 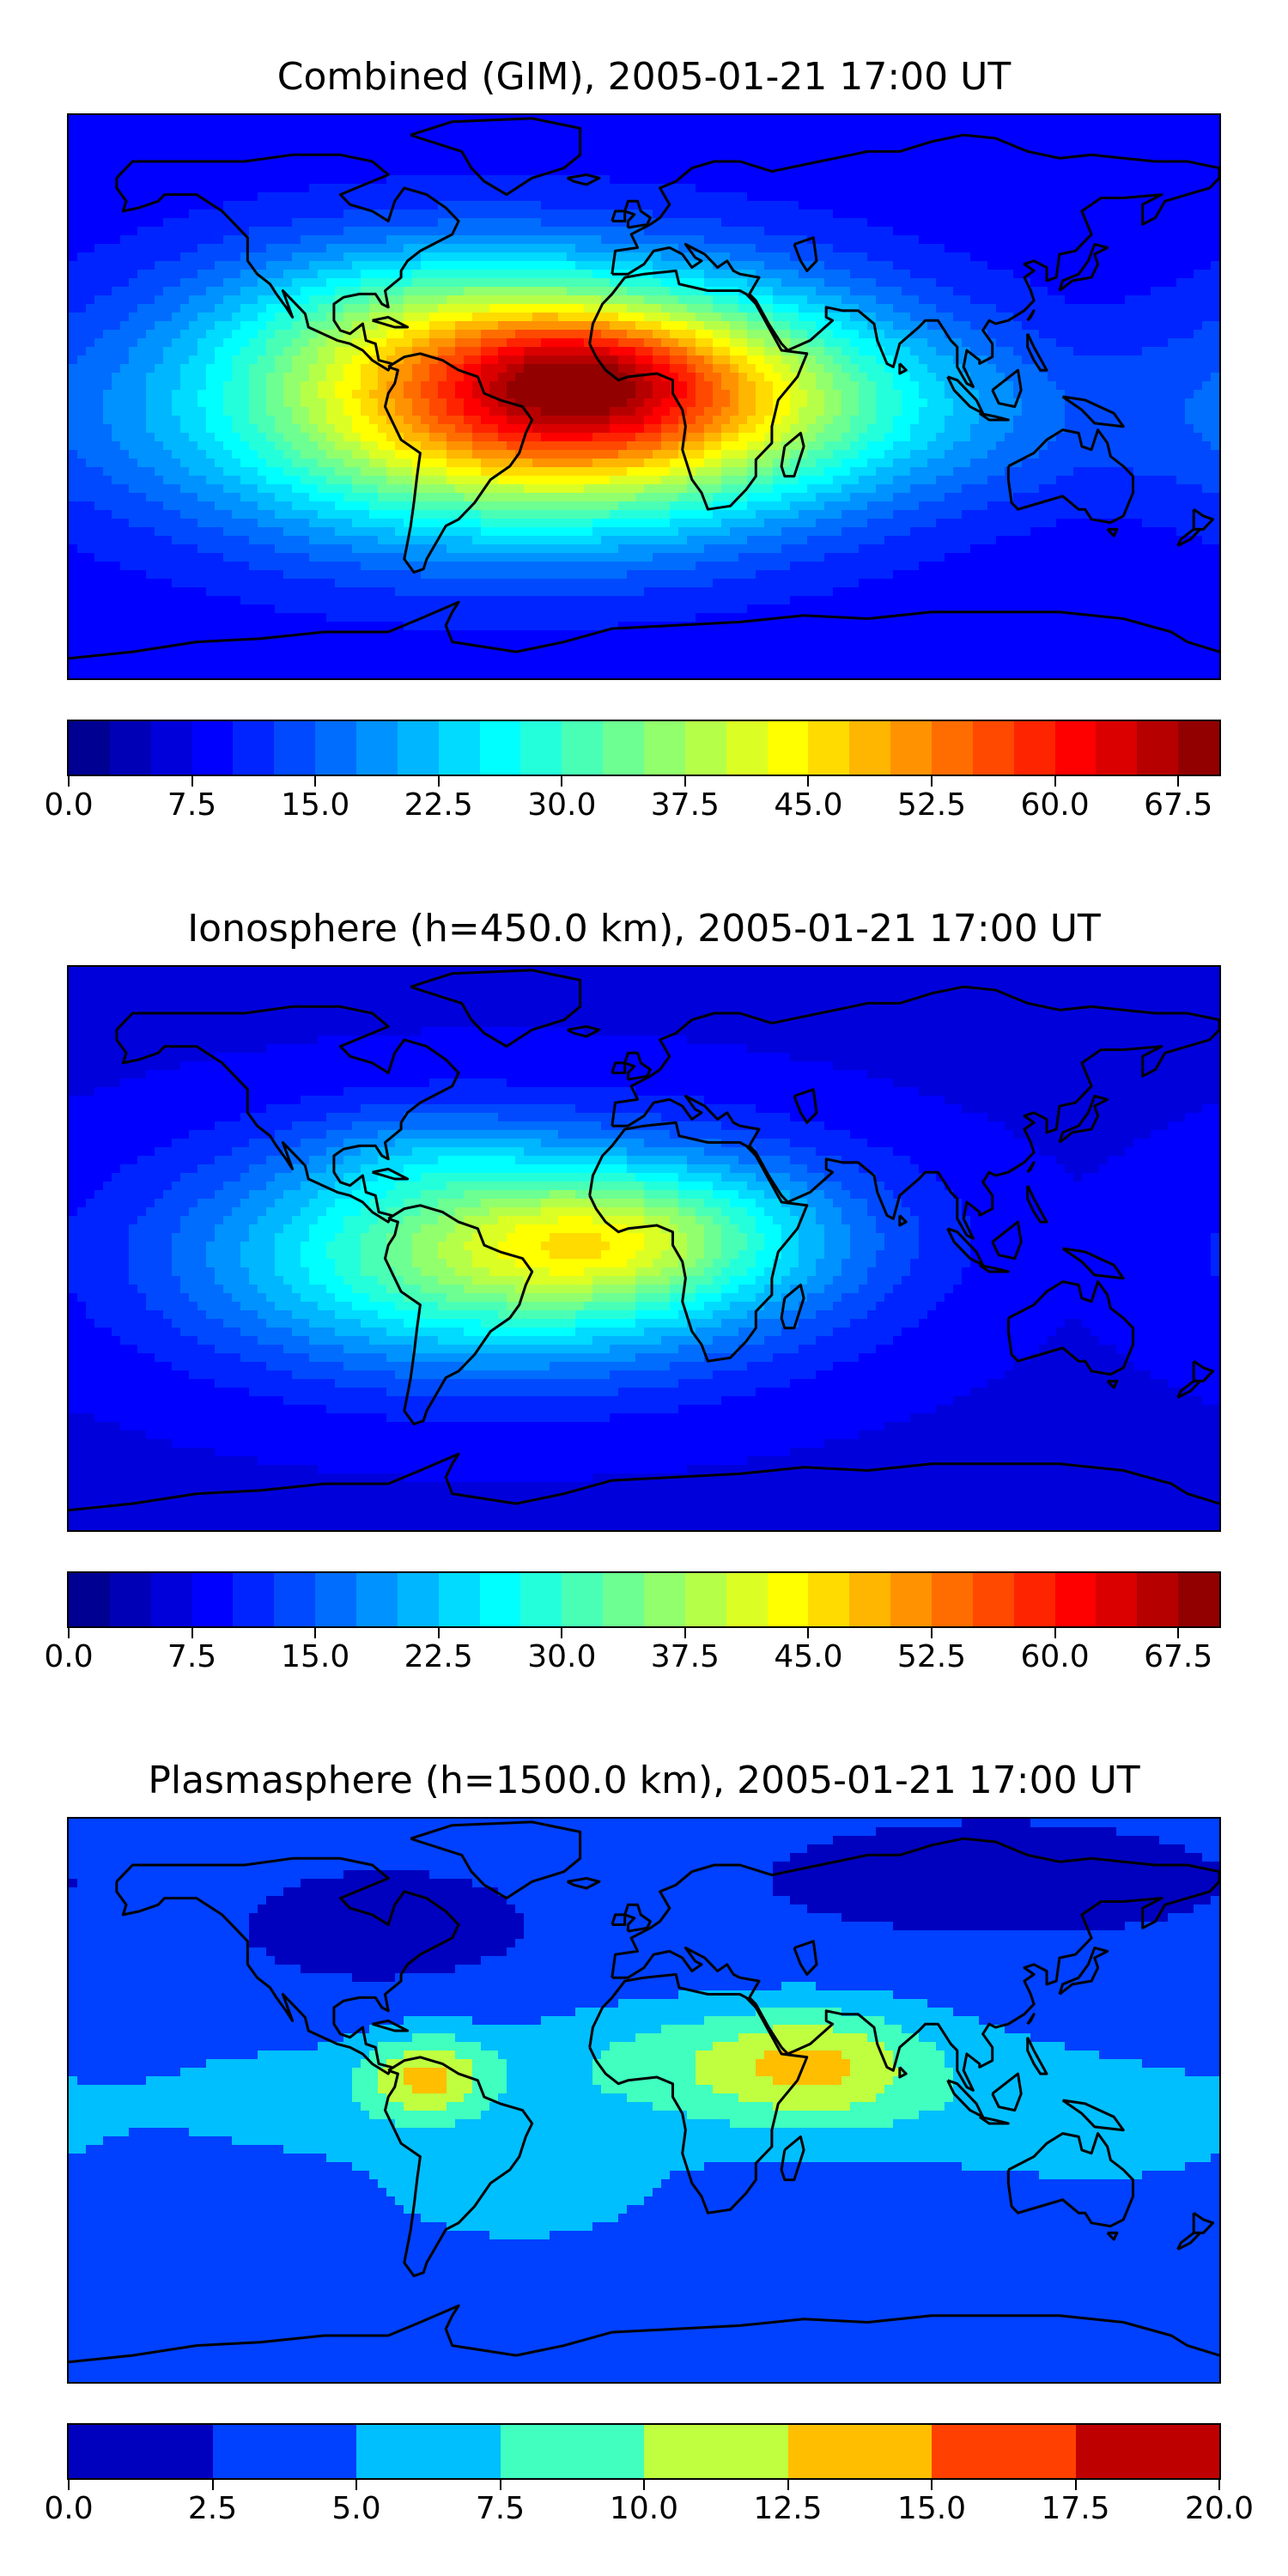 I want to click on map-title: Combined (GIM), 2005-01-21 17:00 UT, so click(x=644, y=77).